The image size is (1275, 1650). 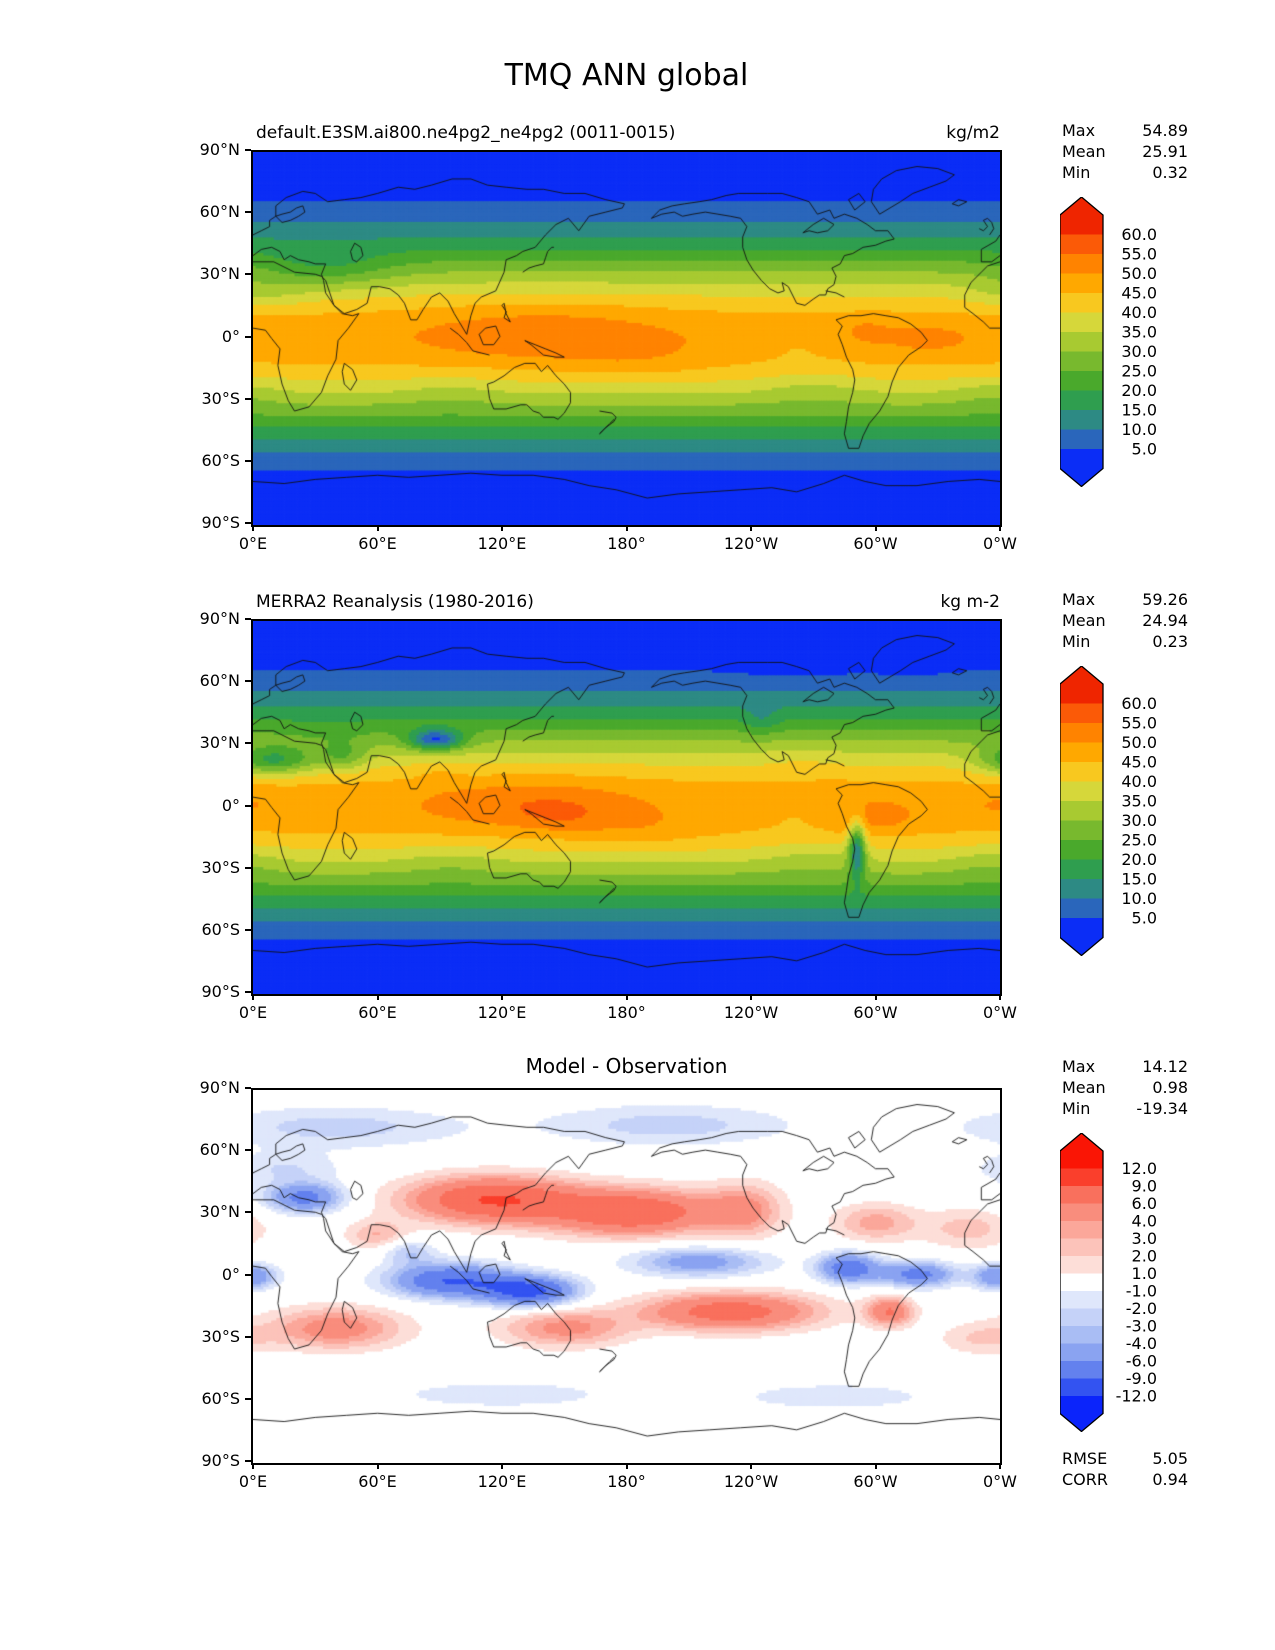 What do you see at coordinates (1144, 1273) in the screenshot?
I see `colorbar-band: 1.0` at bounding box center [1144, 1273].